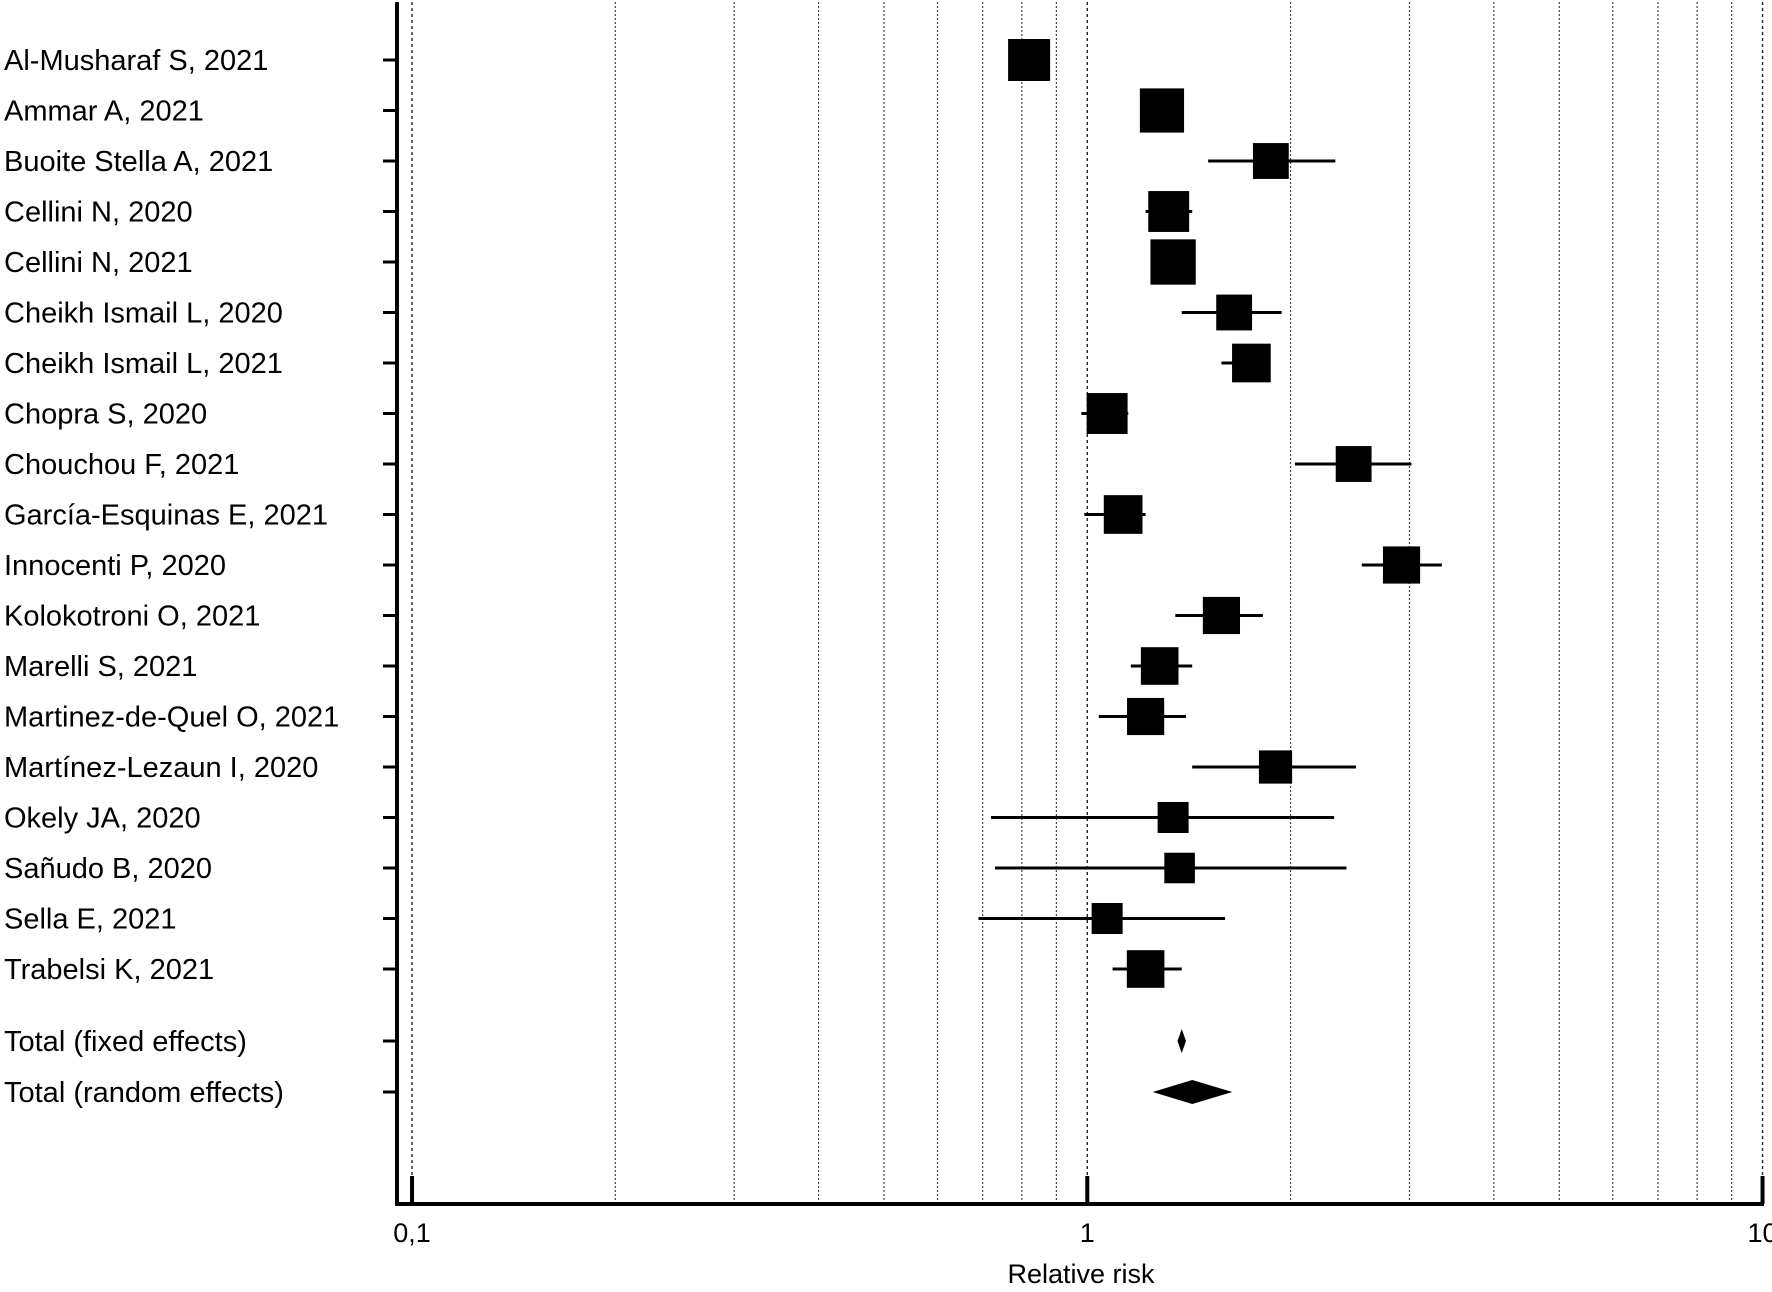  I want to click on study-row: Sella E, 2021, so click(615, 919).